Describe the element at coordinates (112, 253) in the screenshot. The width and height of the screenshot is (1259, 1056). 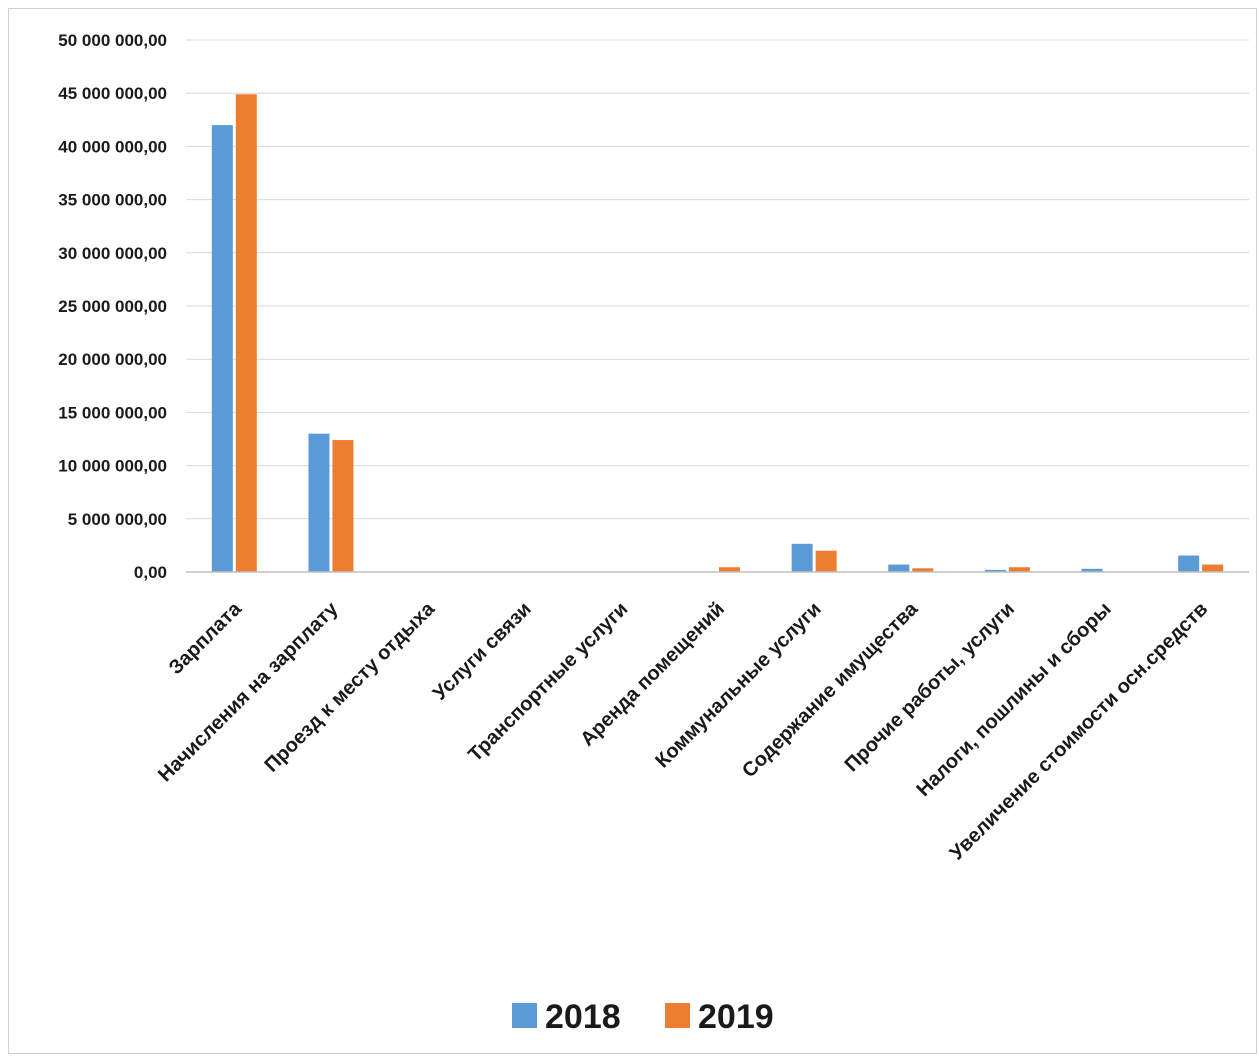
I see `y-tick-label: 30 000 000,00` at that location.